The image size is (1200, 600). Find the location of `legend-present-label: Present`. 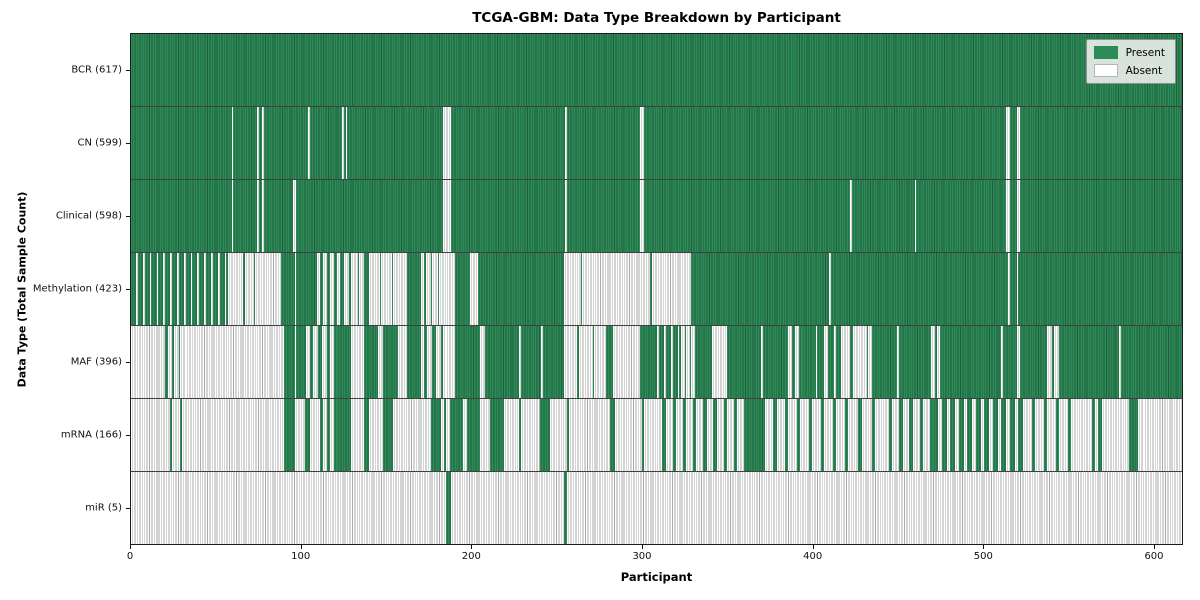

legend-present-label: Present is located at coordinates (1145, 52).